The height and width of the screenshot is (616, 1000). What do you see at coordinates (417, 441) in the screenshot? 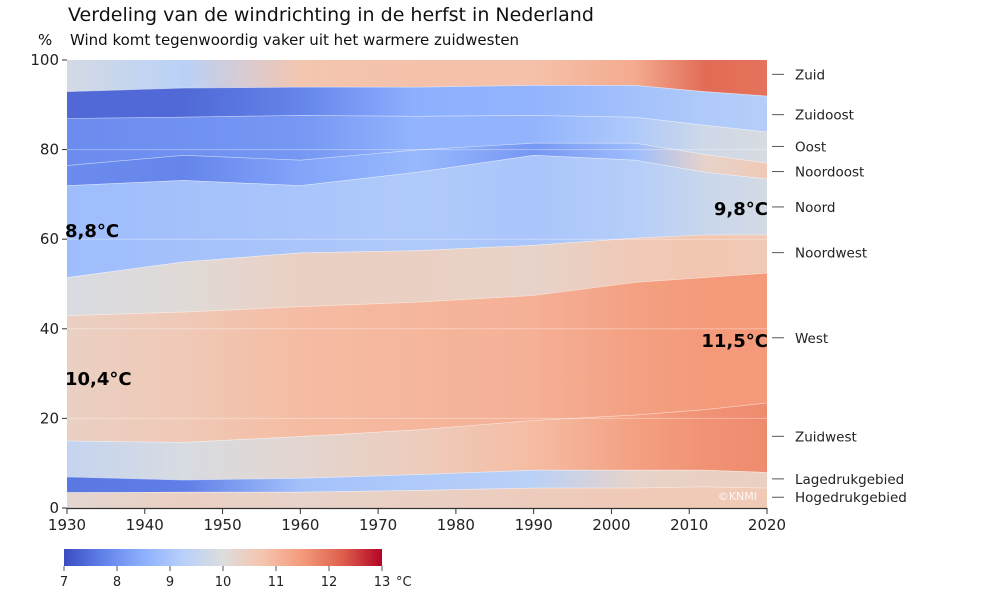
I see `band-zuidwest` at bounding box center [417, 441].